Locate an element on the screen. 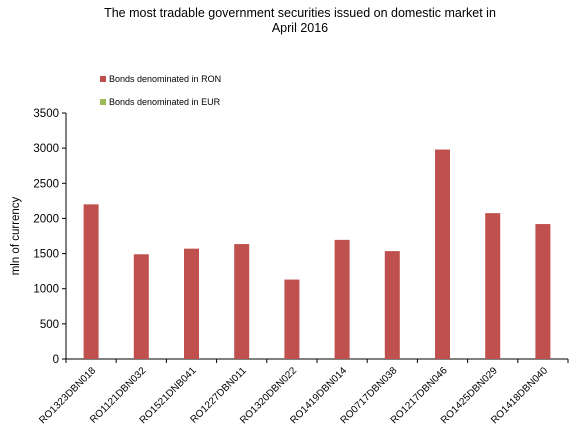  legend-swatch-eur is located at coordinates (103, 102).